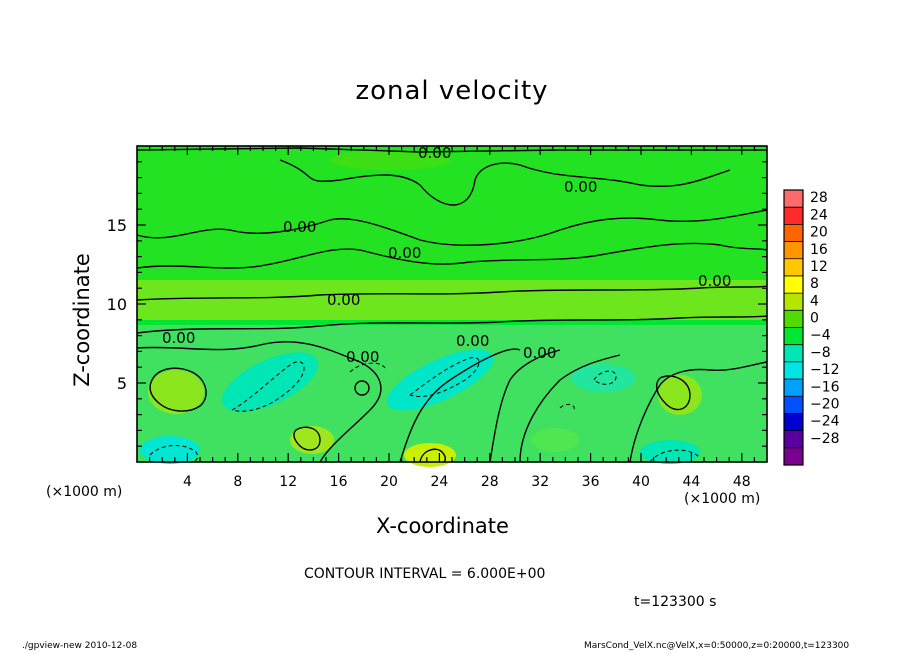  I want to click on x-tick-label: 44, so click(691, 482).